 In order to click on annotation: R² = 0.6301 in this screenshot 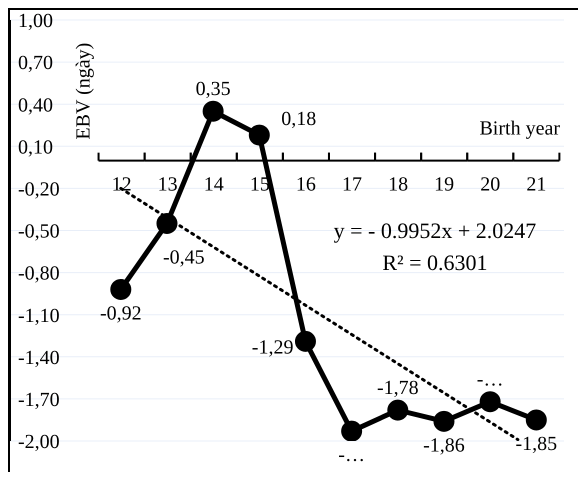, I will do `click(435, 263)`.